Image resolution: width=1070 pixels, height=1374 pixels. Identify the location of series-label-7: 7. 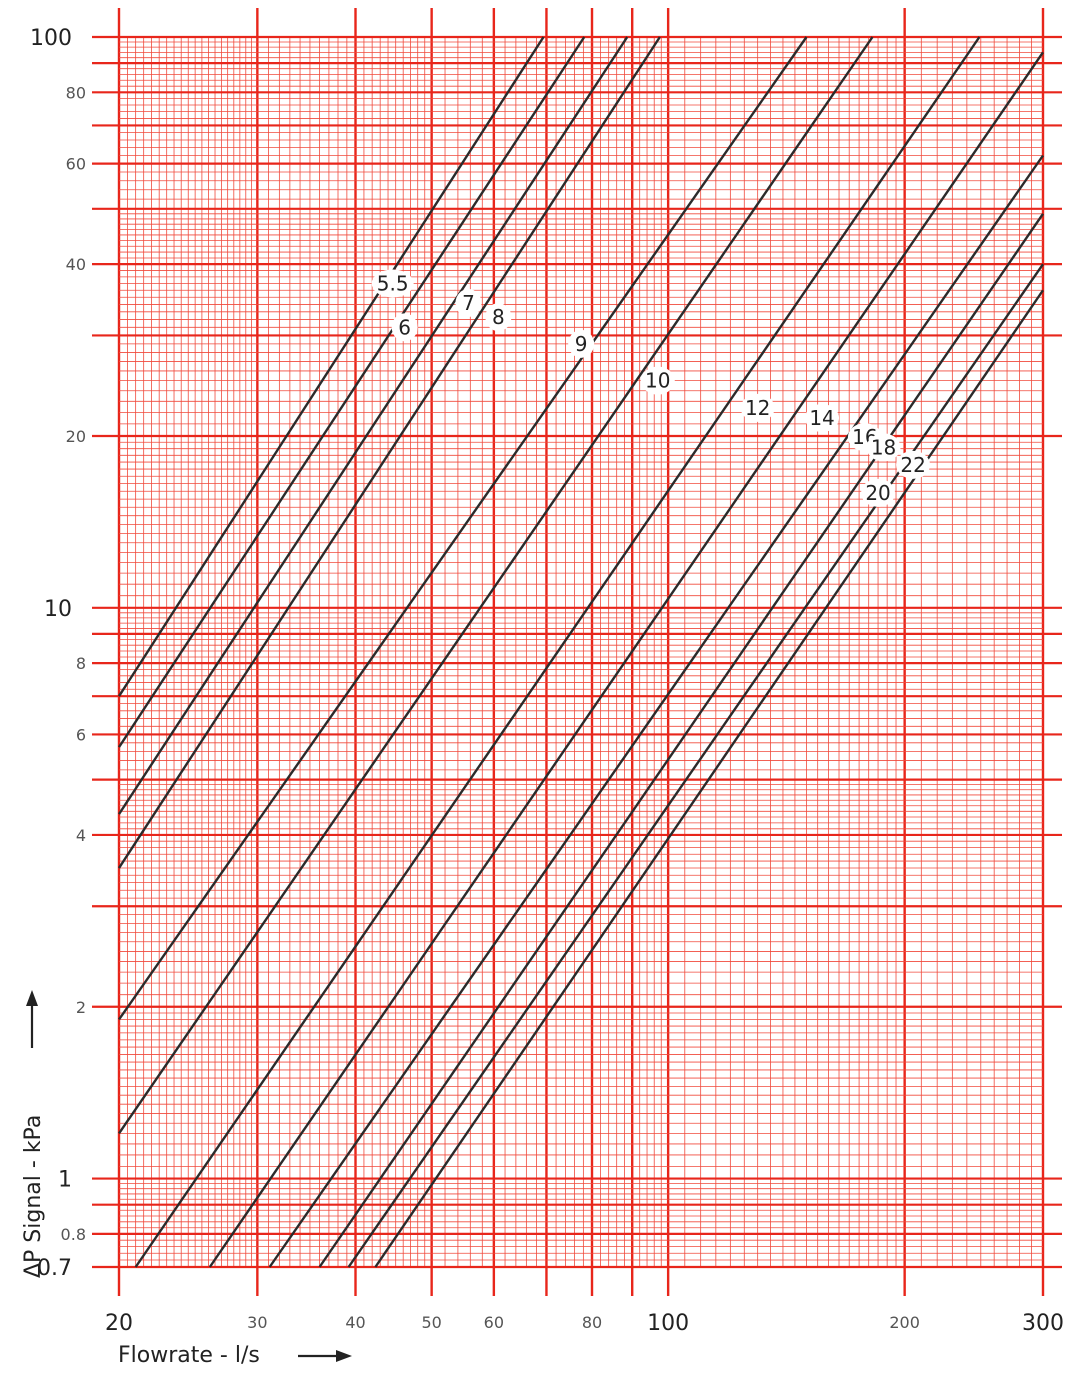
(468, 302).